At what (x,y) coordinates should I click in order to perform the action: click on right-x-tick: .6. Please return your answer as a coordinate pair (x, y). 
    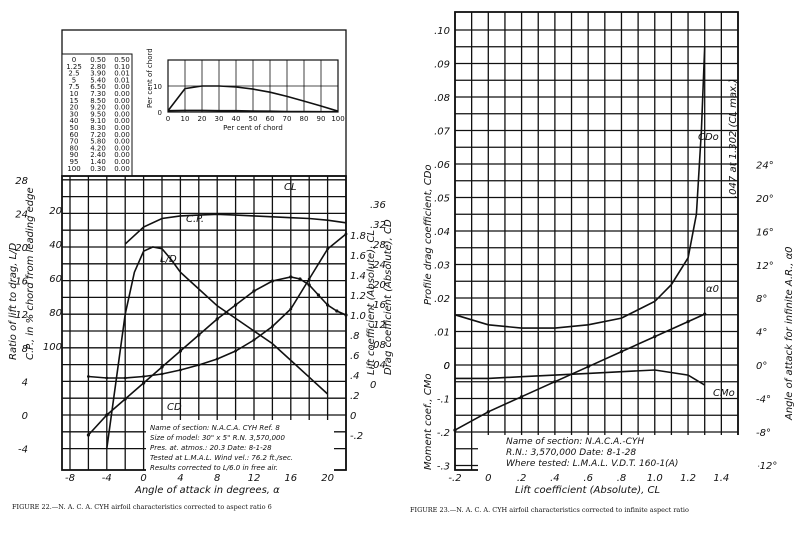
    Looking at the image, I should click on (588, 478).